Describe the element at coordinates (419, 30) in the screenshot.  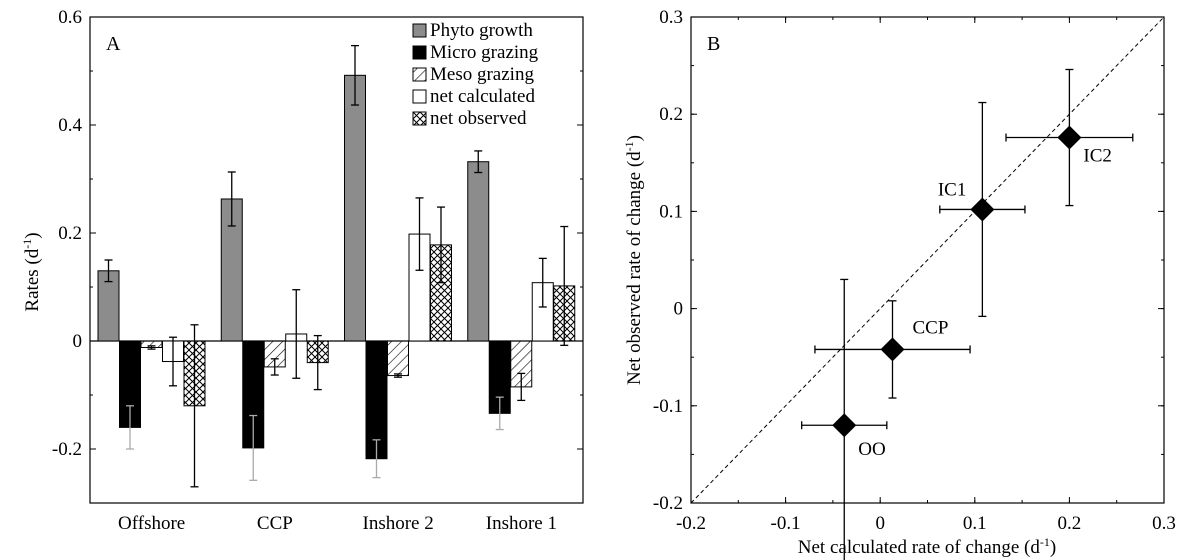
I see `legend-swatch-phyto-growth` at that location.